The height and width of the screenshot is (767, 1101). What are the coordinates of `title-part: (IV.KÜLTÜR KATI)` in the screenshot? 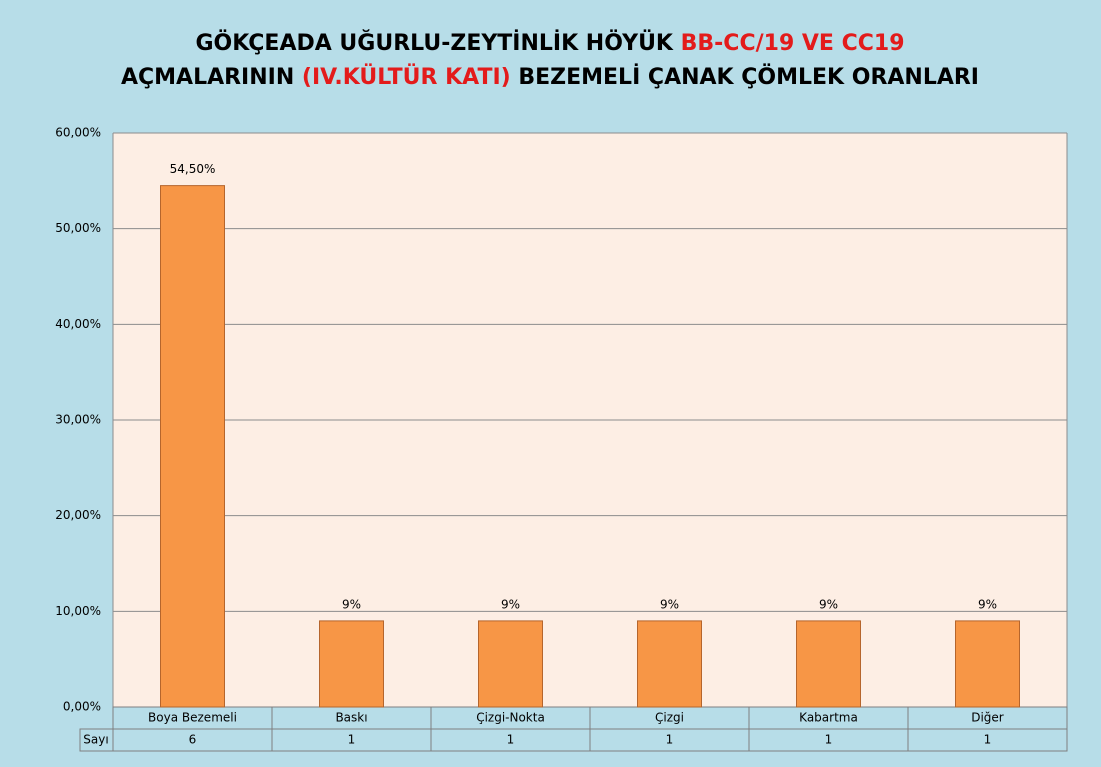 It's located at (406, 77).